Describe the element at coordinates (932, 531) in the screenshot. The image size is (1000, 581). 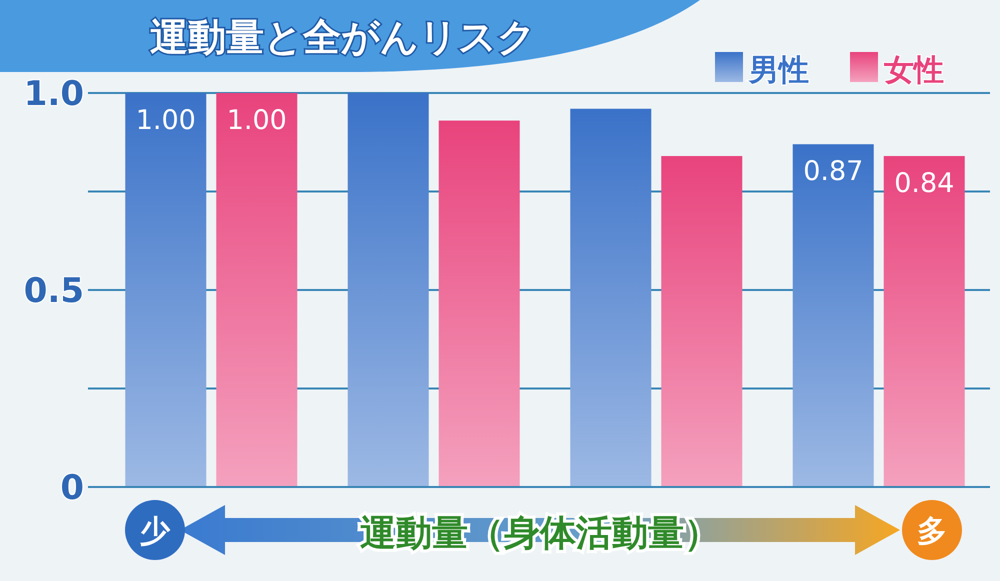
I see `text: 多` at that location.